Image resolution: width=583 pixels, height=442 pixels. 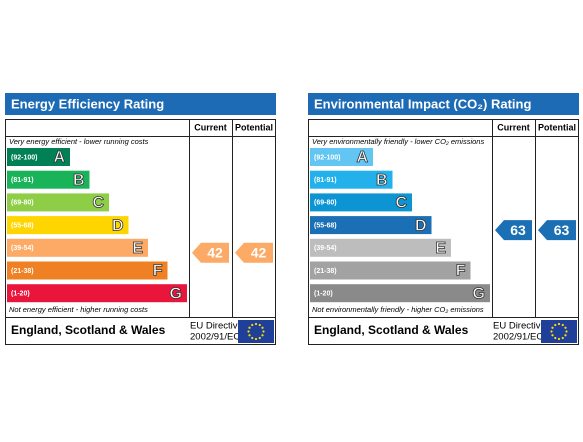 I want to click on panel-title: Environmental Impact (CO₂) Rating, so click(x=422, y=103).